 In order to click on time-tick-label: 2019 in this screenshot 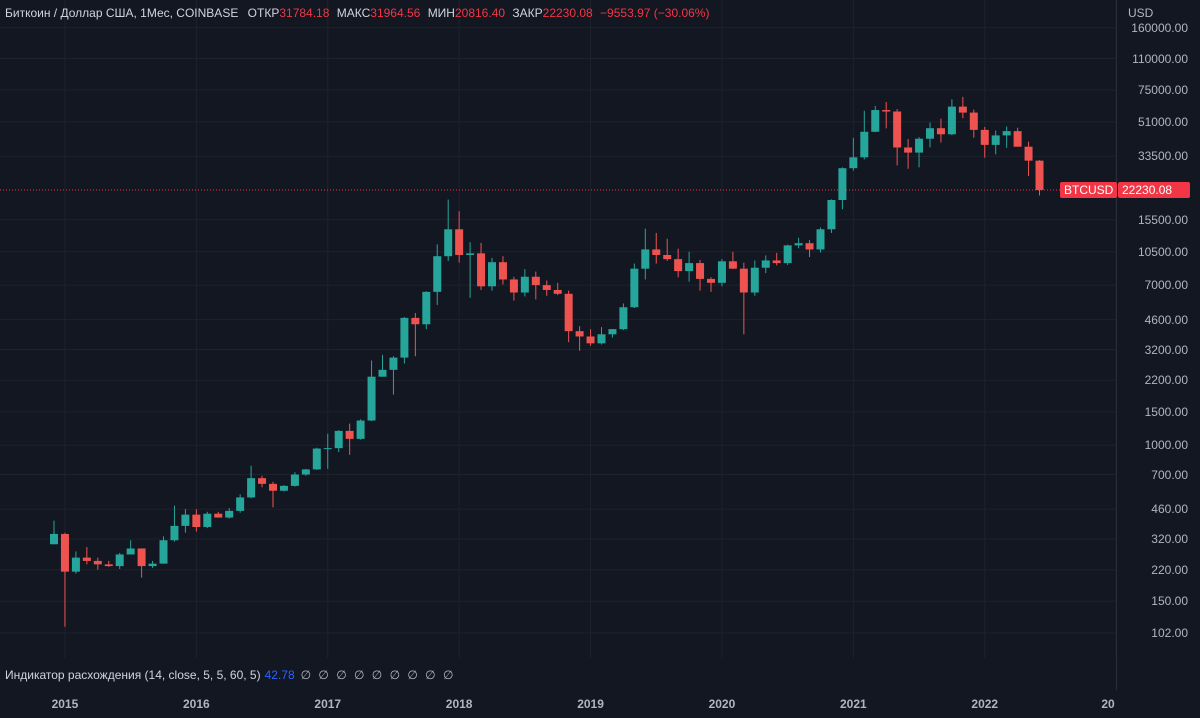, I will do `click(590, 704)`.